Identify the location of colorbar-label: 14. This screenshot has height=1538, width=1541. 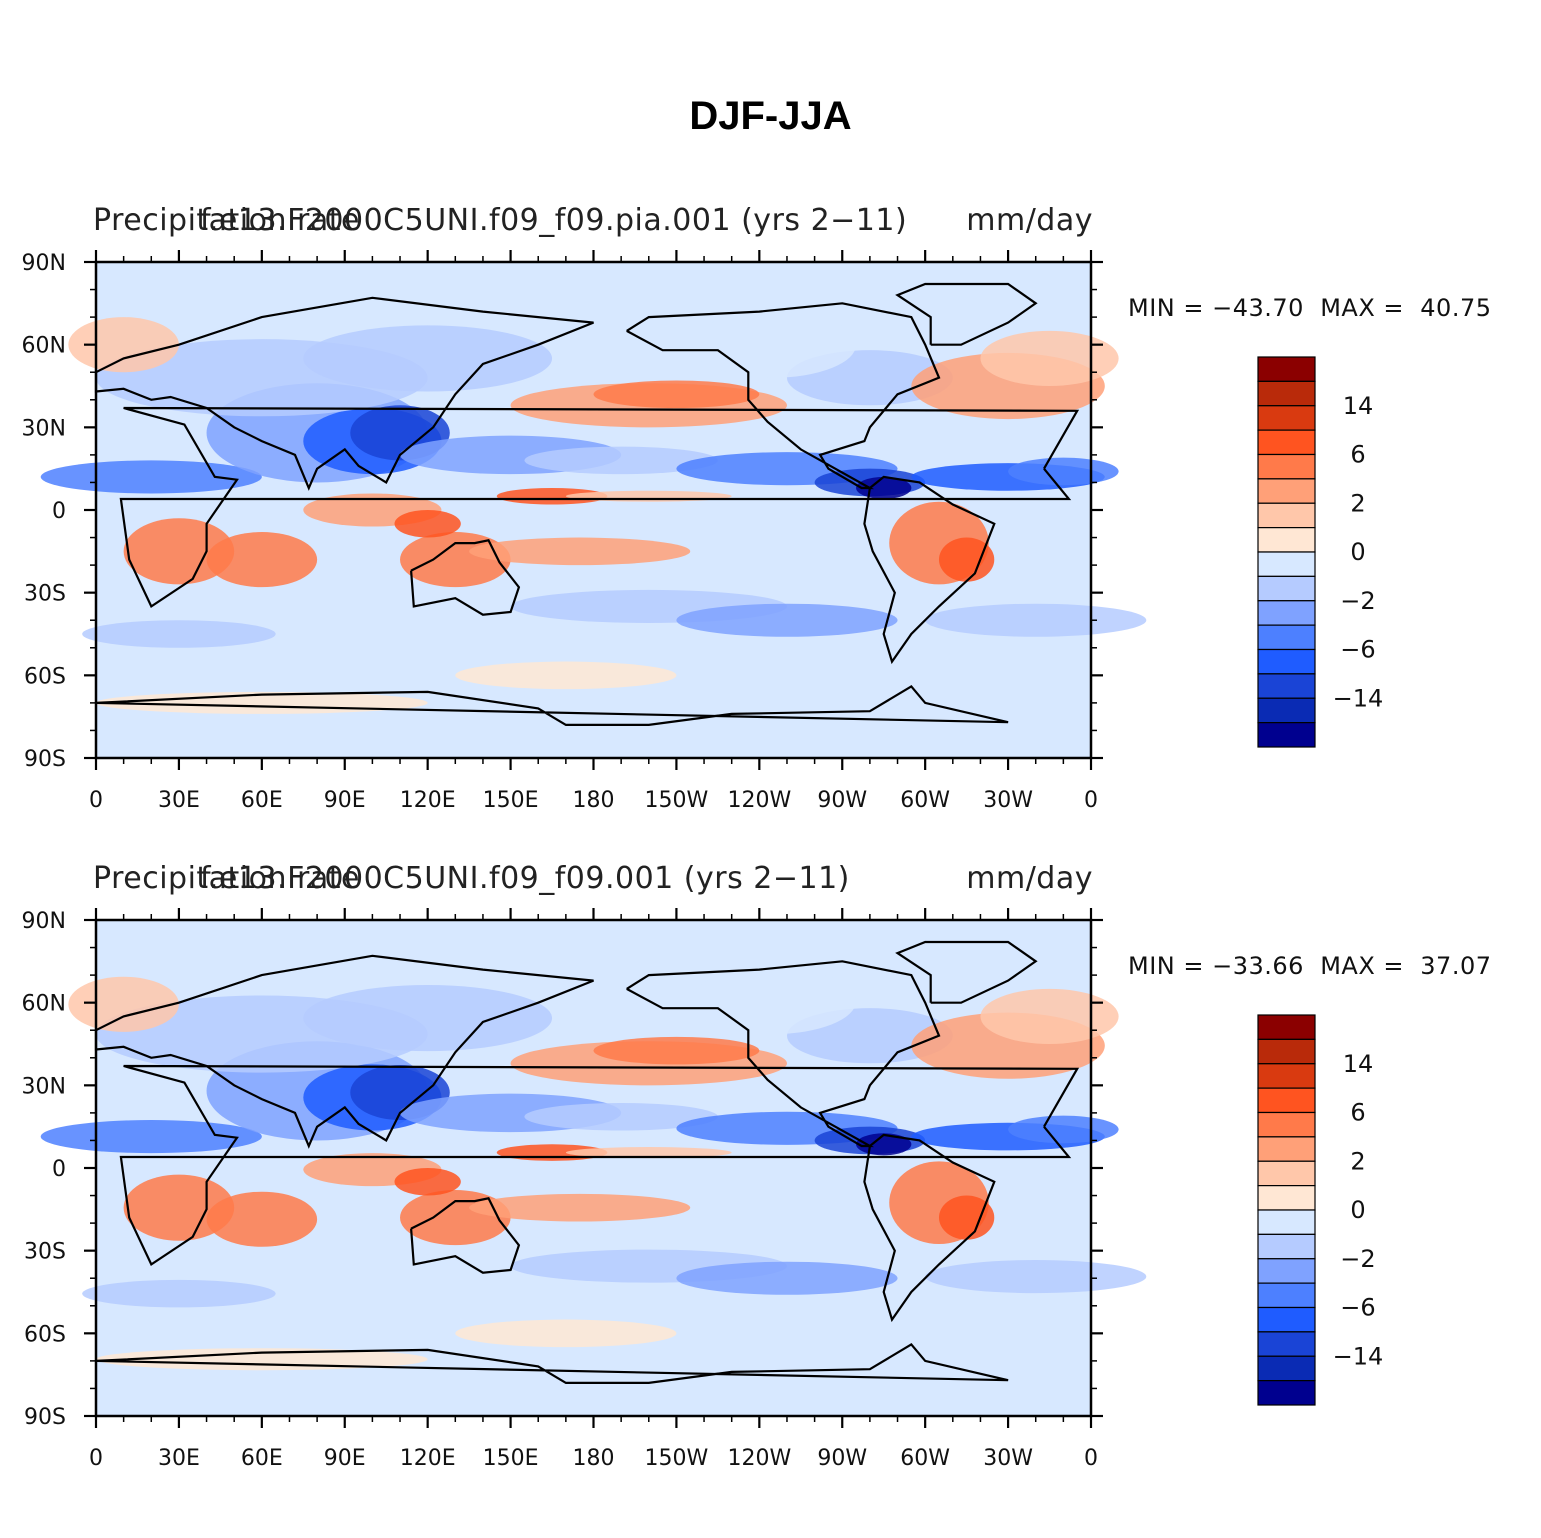
(1358, 406).